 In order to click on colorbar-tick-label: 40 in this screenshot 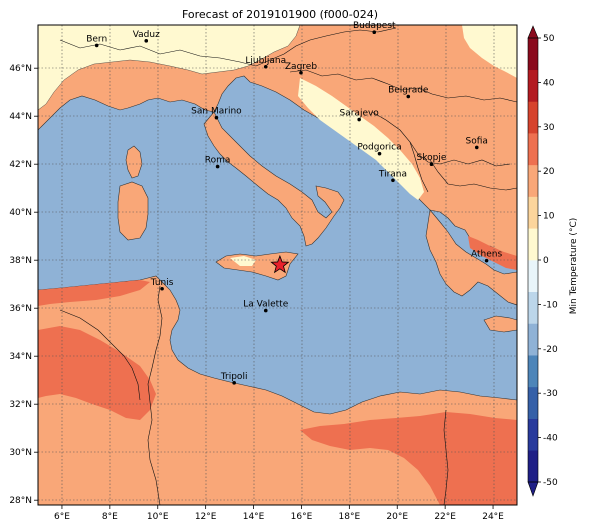, I will do `click(549, 83)`.